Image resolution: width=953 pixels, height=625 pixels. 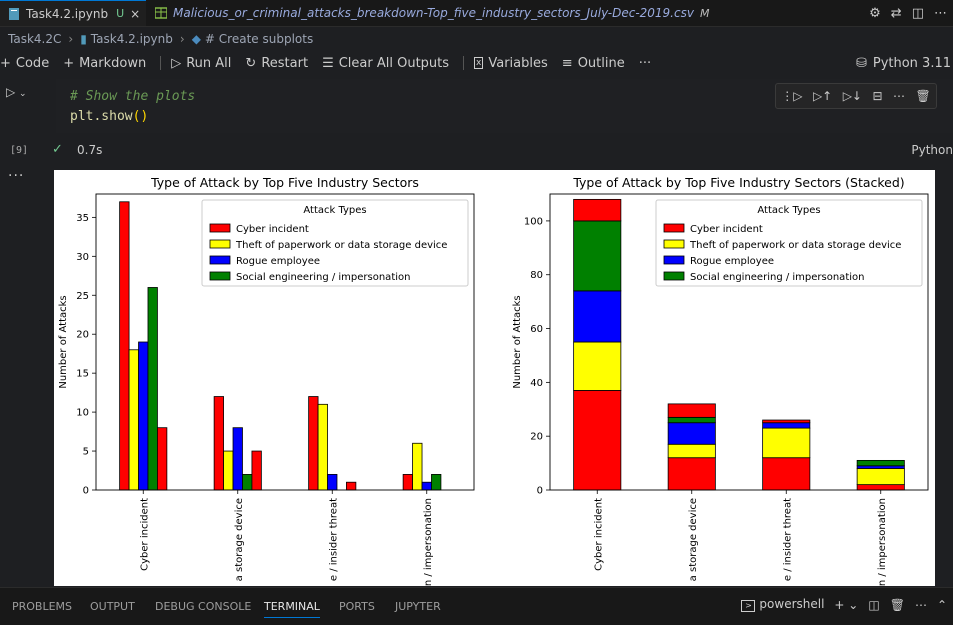 I want to click on execution-count: [9], so click(x=19, y=150).